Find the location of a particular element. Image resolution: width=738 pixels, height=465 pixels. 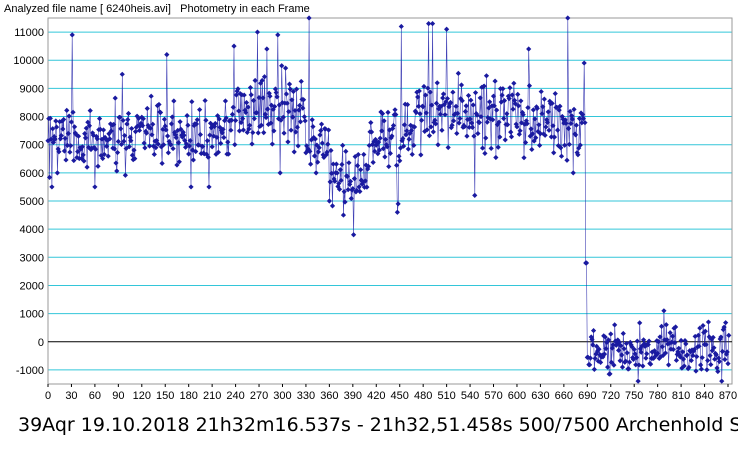

x-tick-label: 870 is located at coordinates (728, 396).